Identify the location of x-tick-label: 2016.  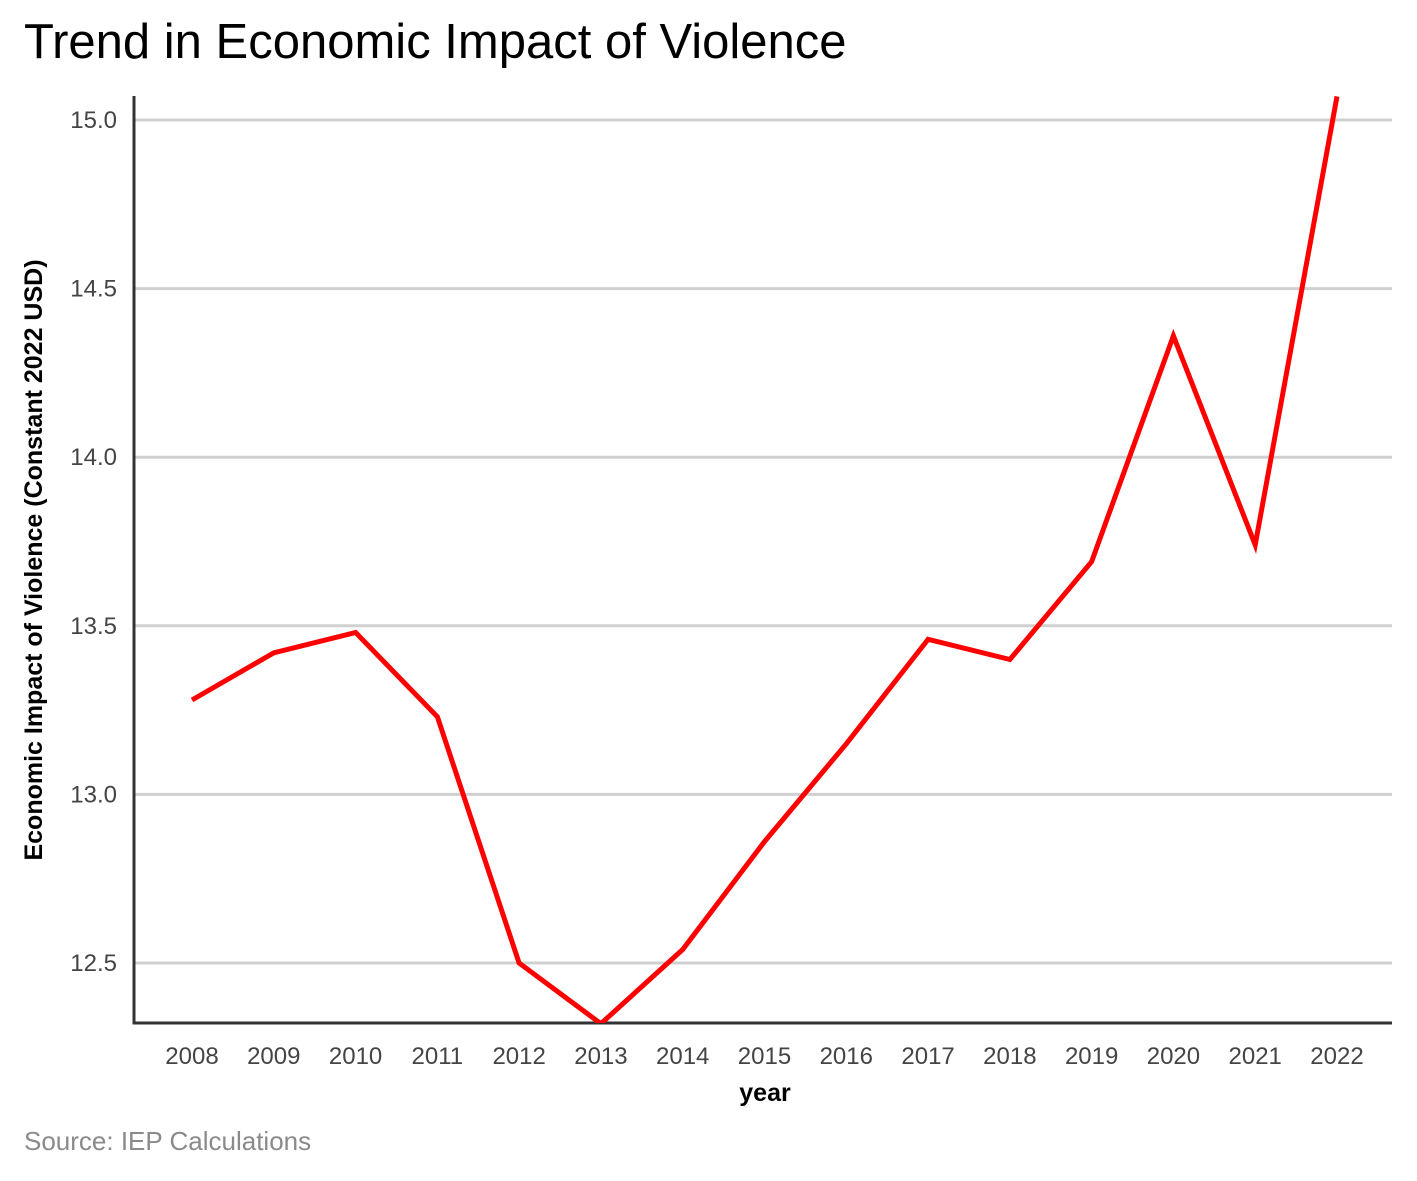
(846, 1056).